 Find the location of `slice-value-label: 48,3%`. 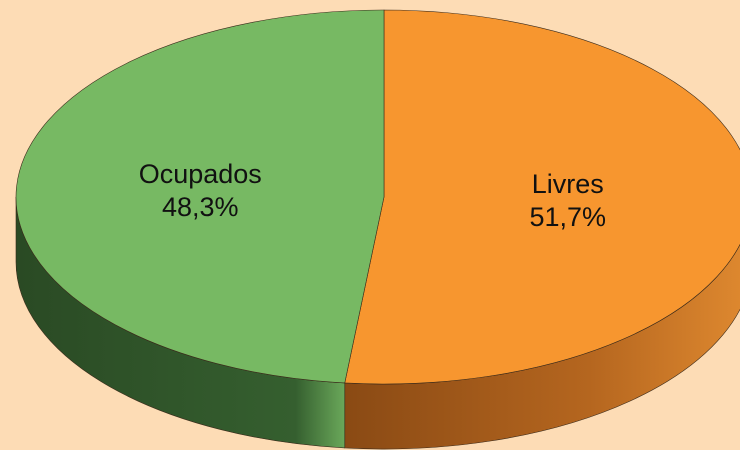

slice-value-label: 48,3% is located at coordinates (200, 207).